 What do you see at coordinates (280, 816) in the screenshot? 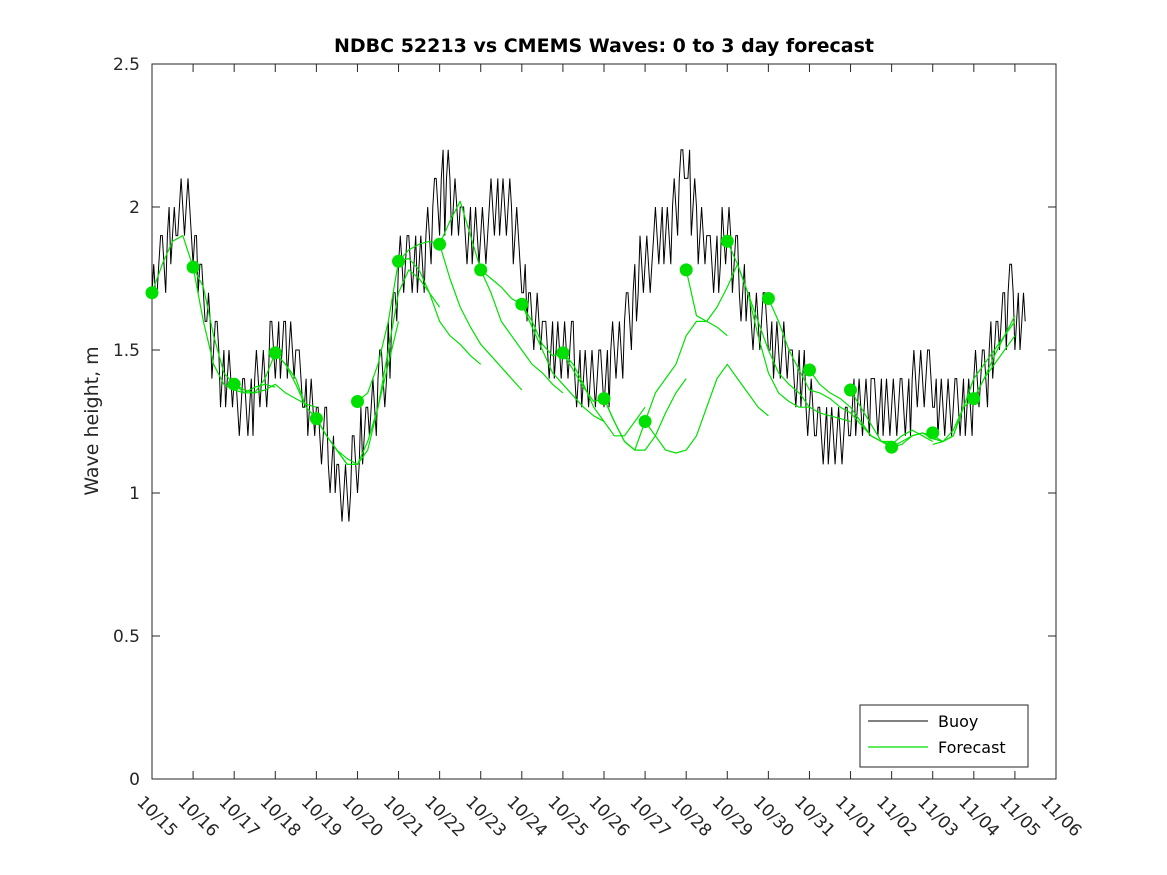
I see `x-tick-label: 10/18` at bounding box center [280, 816].